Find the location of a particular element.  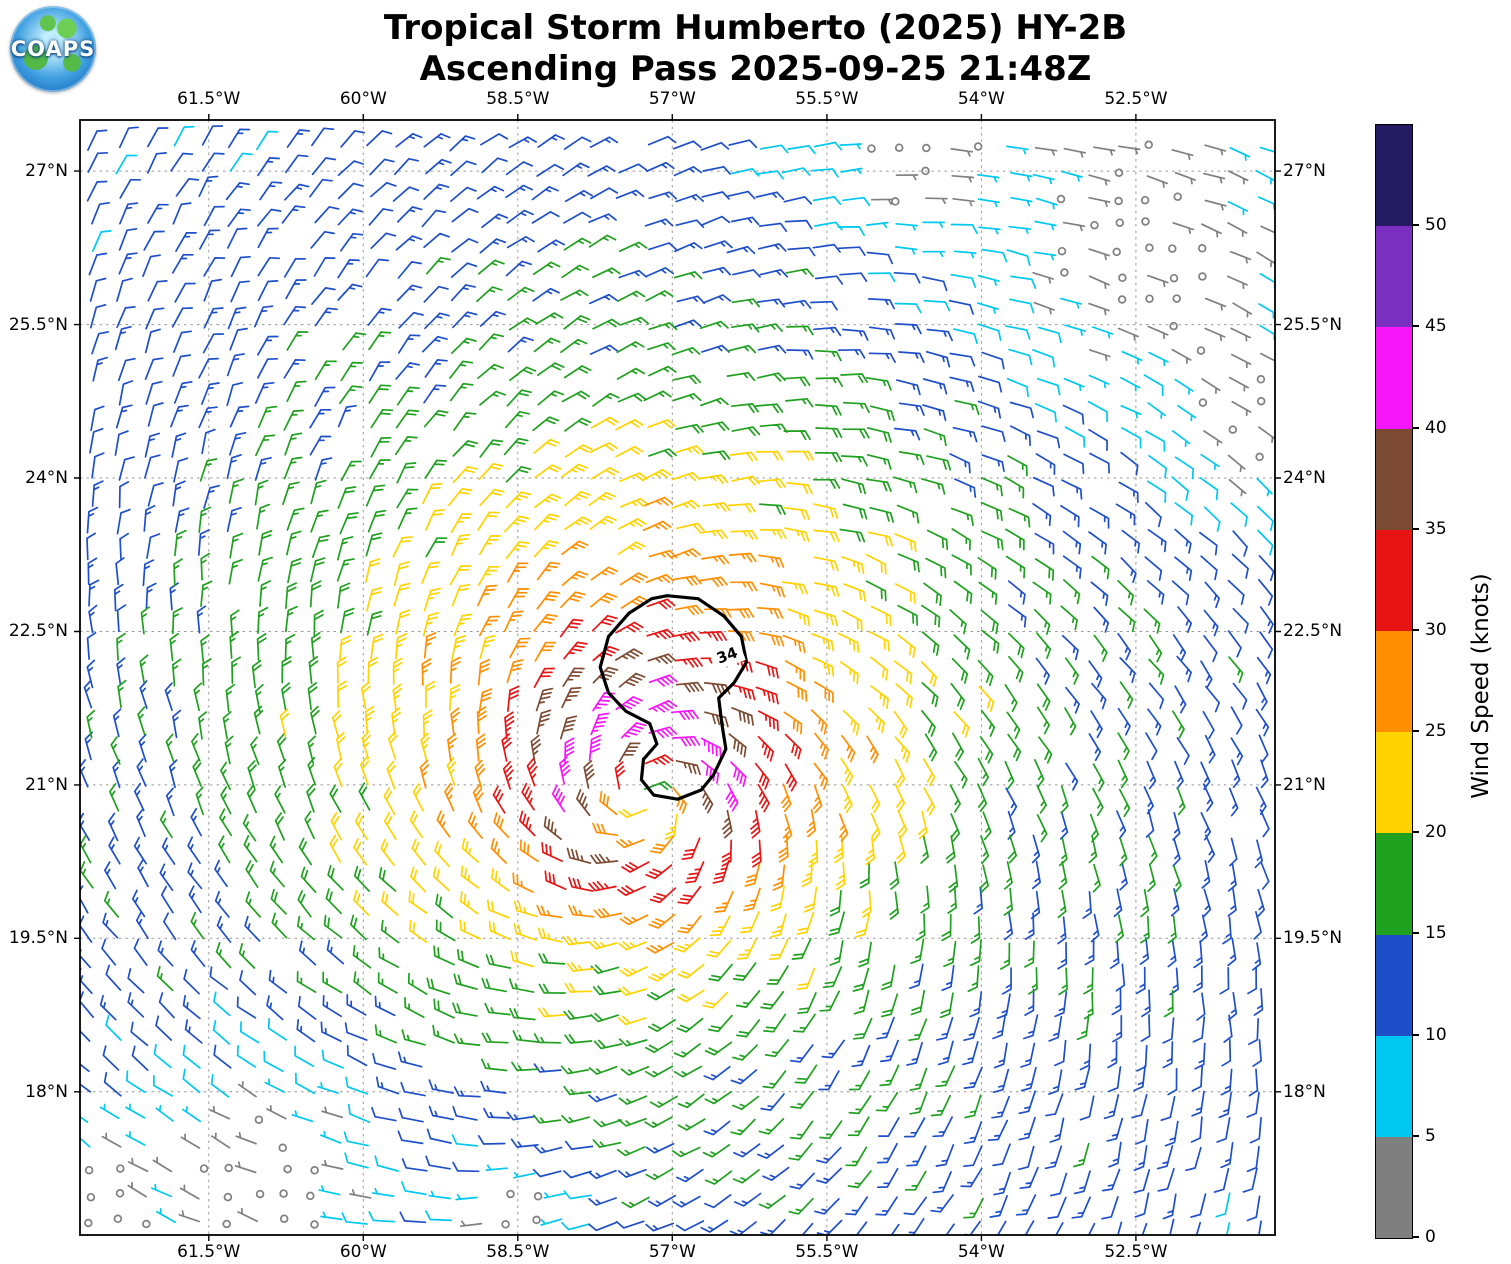

lat-tick-label-right: 27°N is located at coordinates (1304, 171).